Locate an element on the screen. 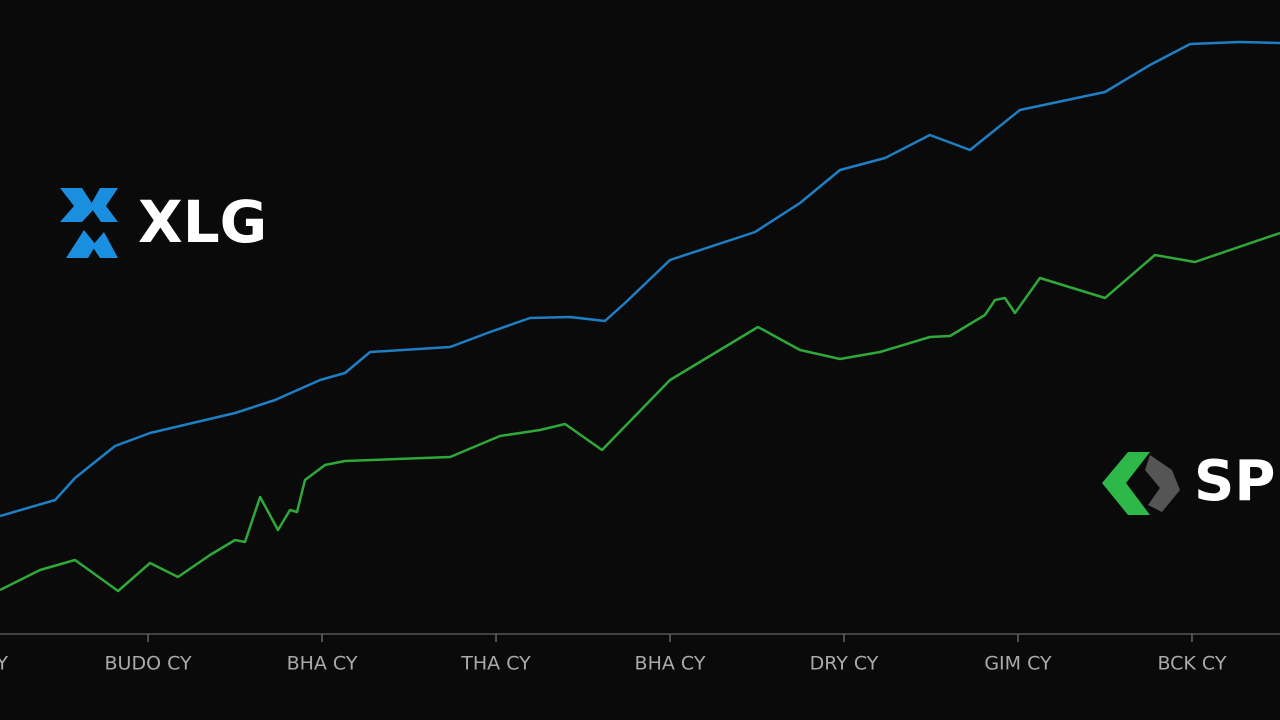 The height and width of the screenshot is (720, 1280). legend-label: SP is located at coordinates (1234, 481).